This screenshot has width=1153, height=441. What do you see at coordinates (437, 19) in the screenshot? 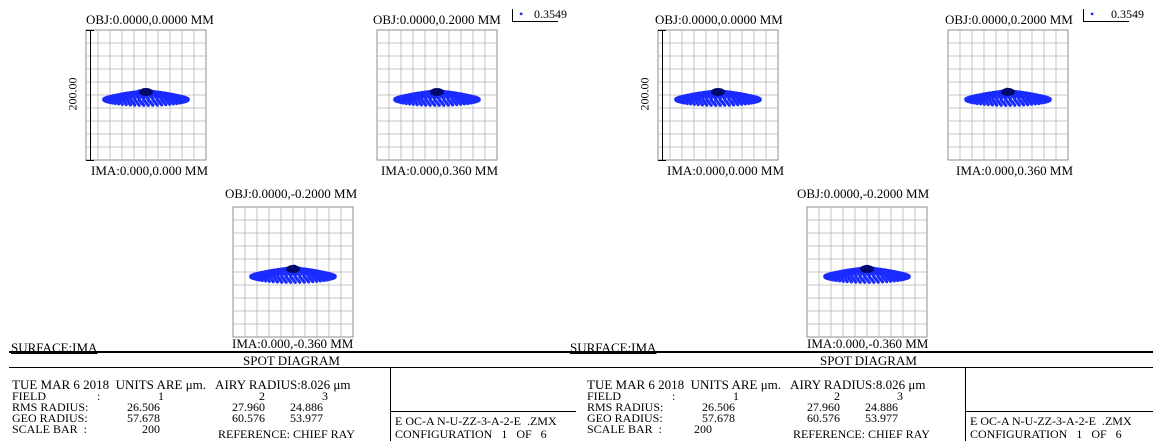
I see `obj-label-field2: OBJ:0.0000,0.2000 MM` at bounding box center [437, 19].